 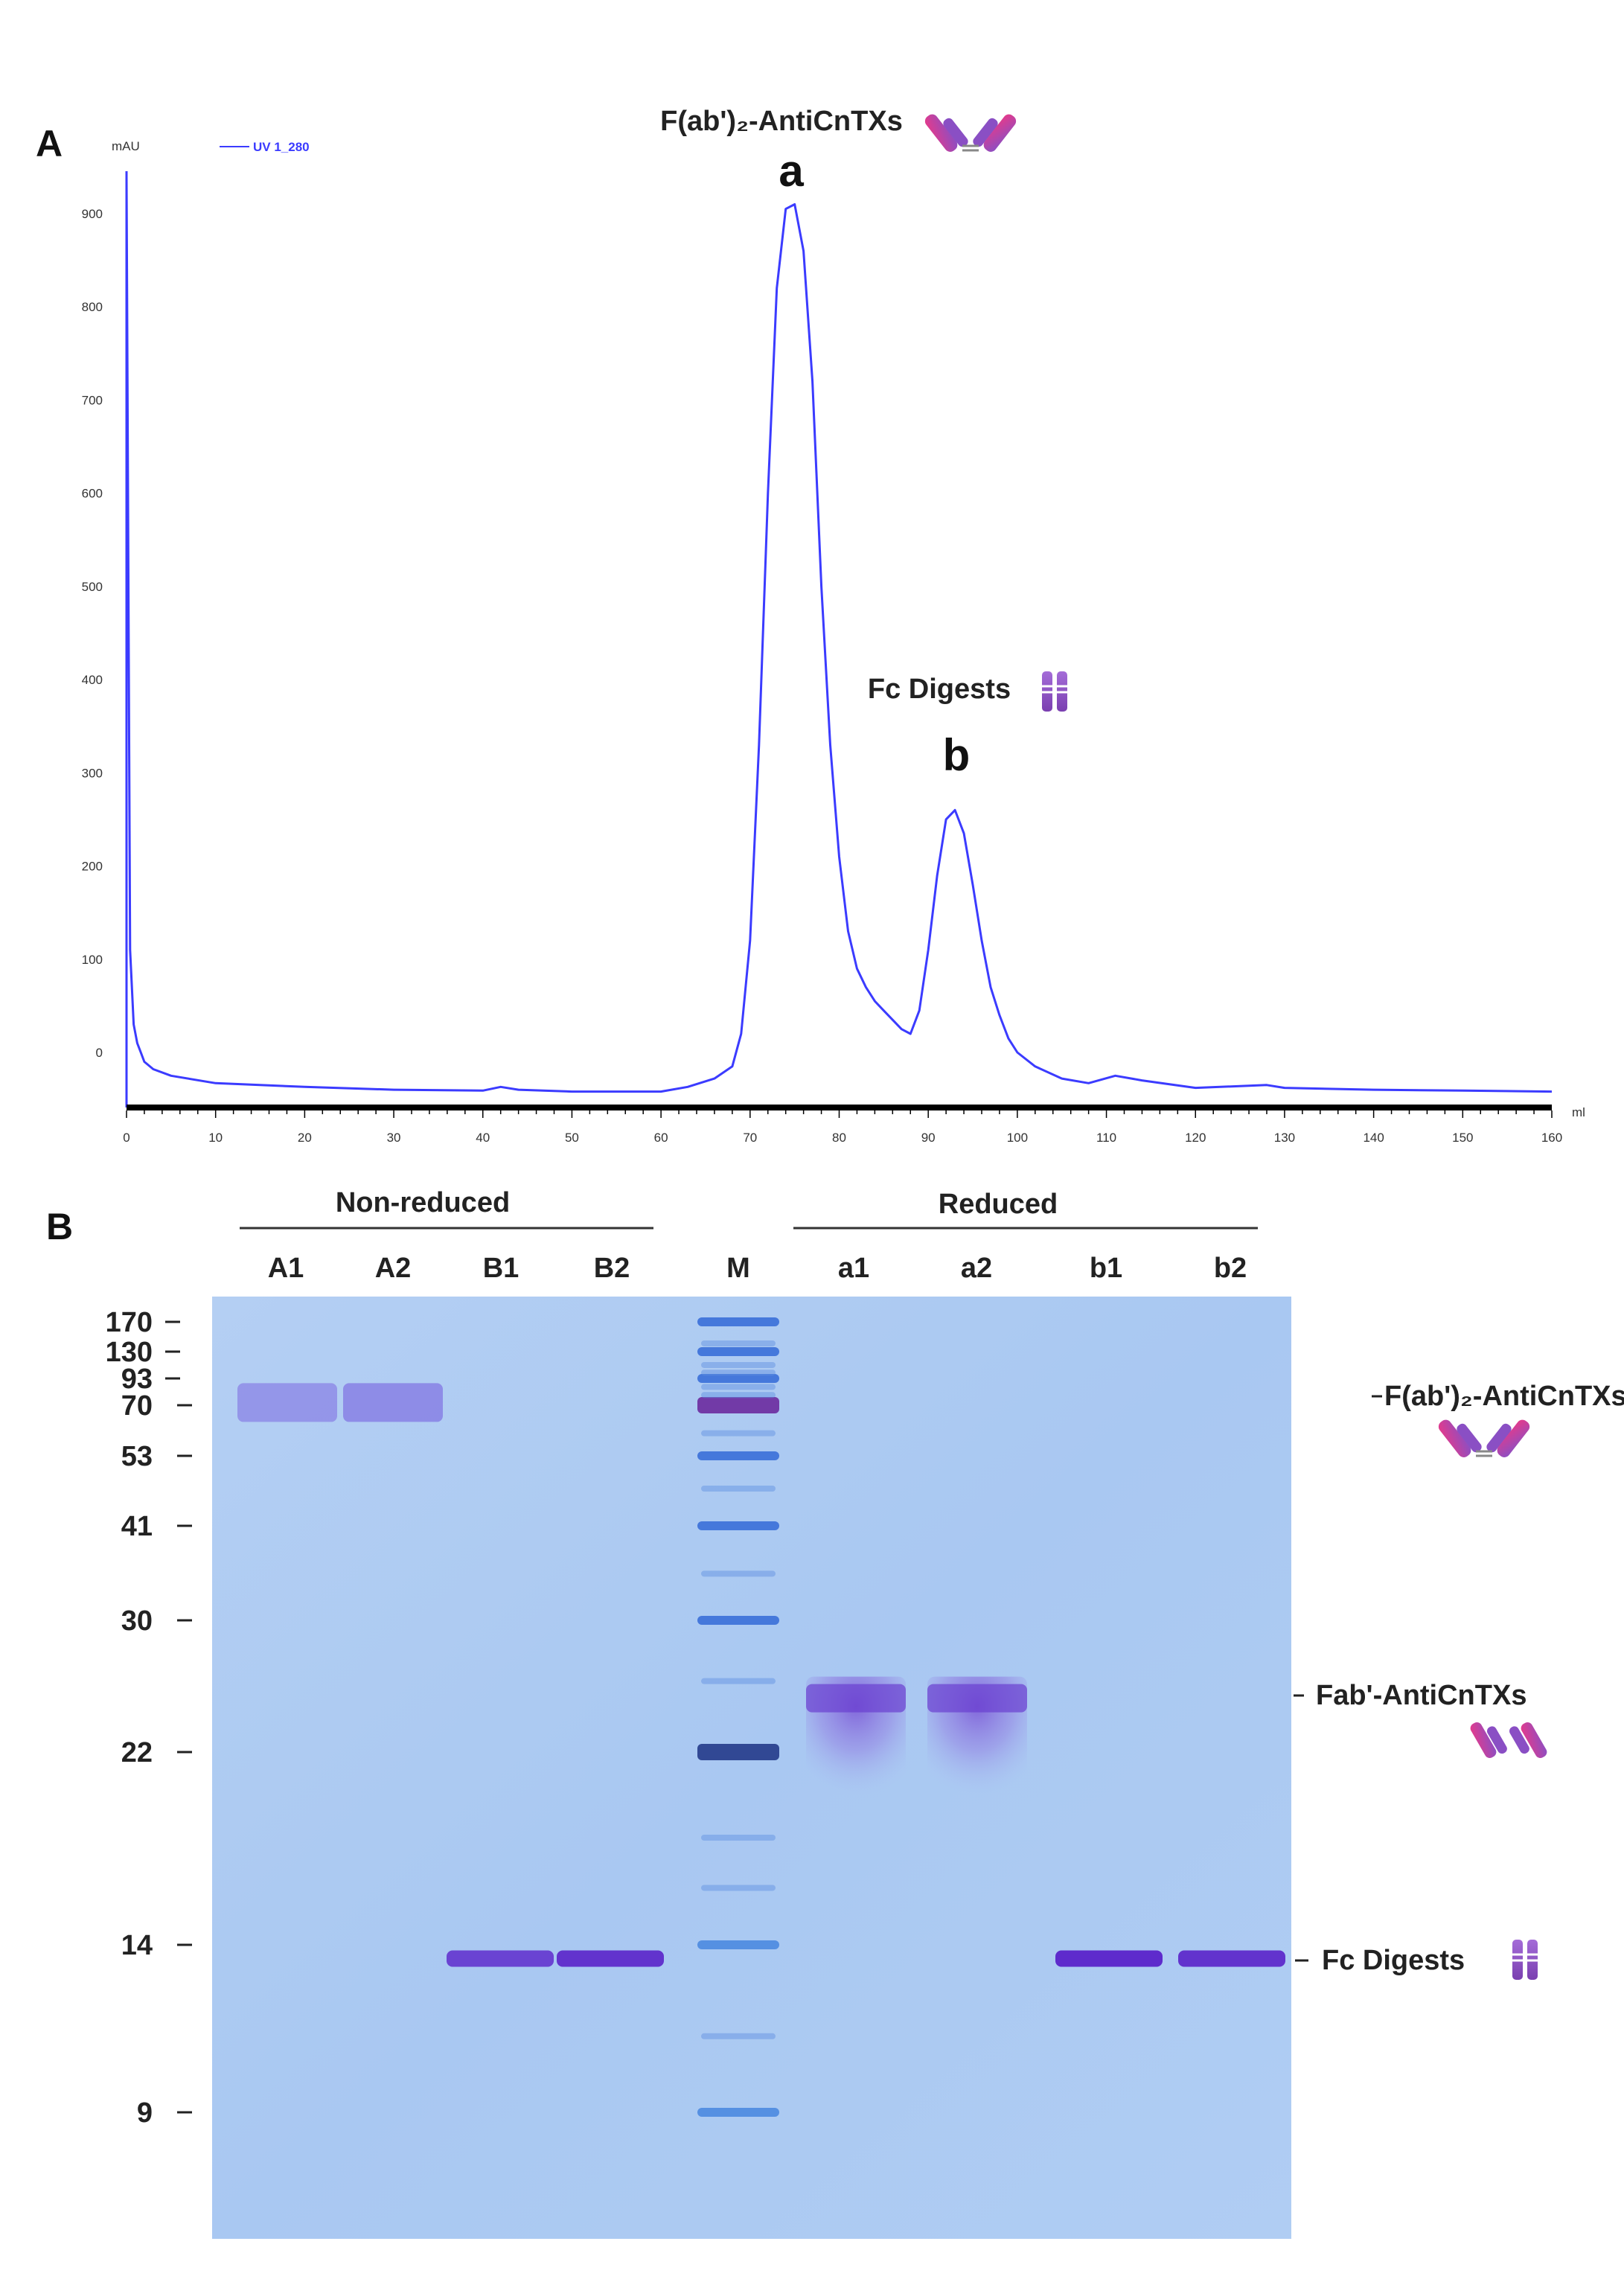 I want to click on x-tick-label: 50, so click(x=572, y=1138).